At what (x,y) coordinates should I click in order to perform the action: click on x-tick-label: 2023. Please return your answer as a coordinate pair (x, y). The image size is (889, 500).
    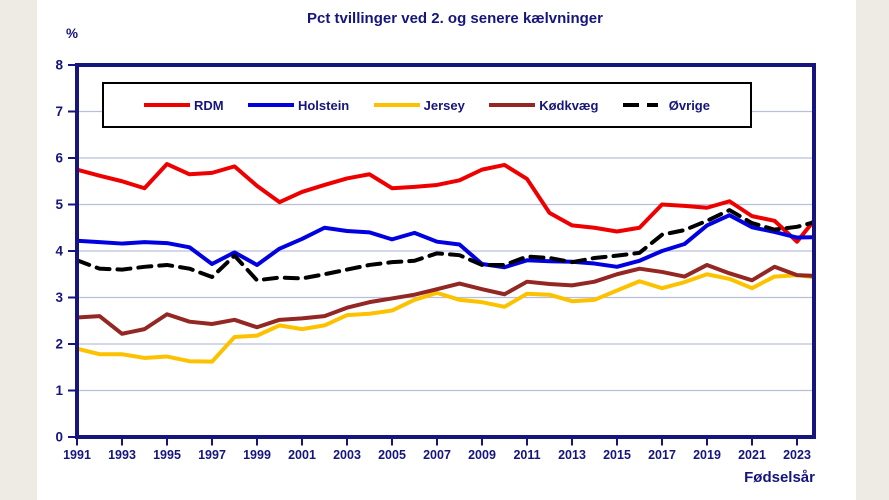
    Looking at the image, I should click on (797, 455).